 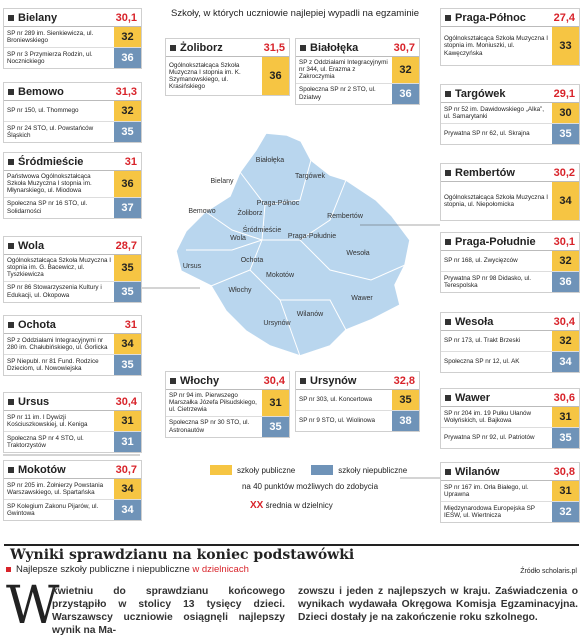 I want to click on district-header: Bemowo 31,3, so click(x=72, y=92).